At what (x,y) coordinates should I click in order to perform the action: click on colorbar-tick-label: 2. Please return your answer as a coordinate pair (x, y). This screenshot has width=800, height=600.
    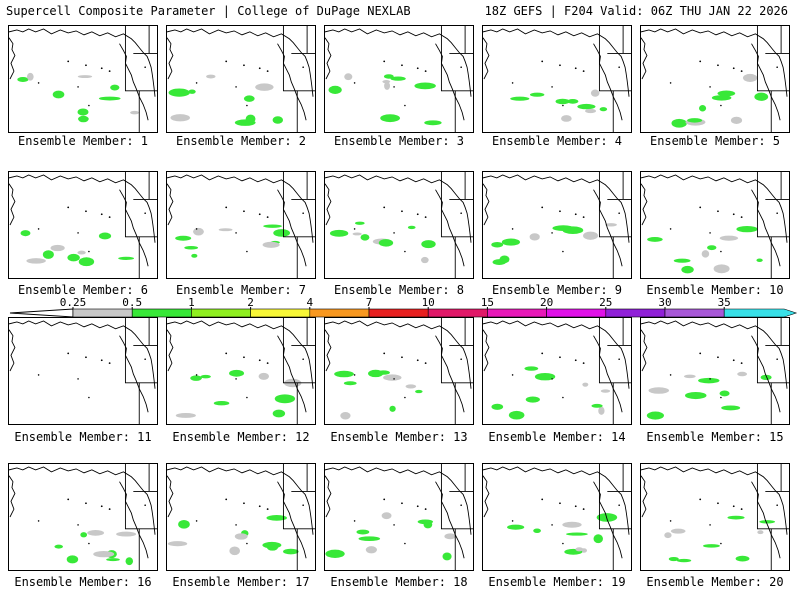
    Looking at the image, I should click on (250, 302).